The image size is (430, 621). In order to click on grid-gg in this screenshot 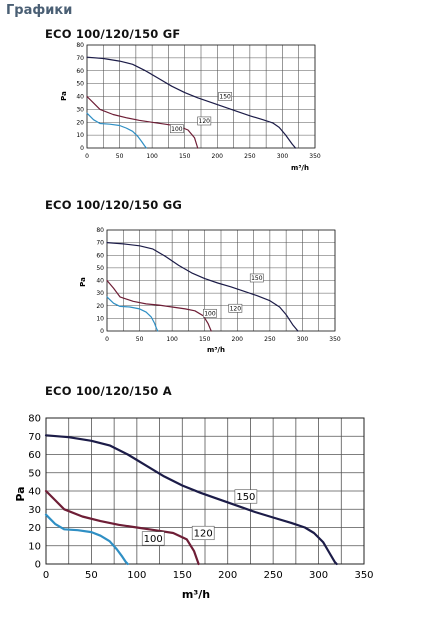, I will do `click(221, 280)`.